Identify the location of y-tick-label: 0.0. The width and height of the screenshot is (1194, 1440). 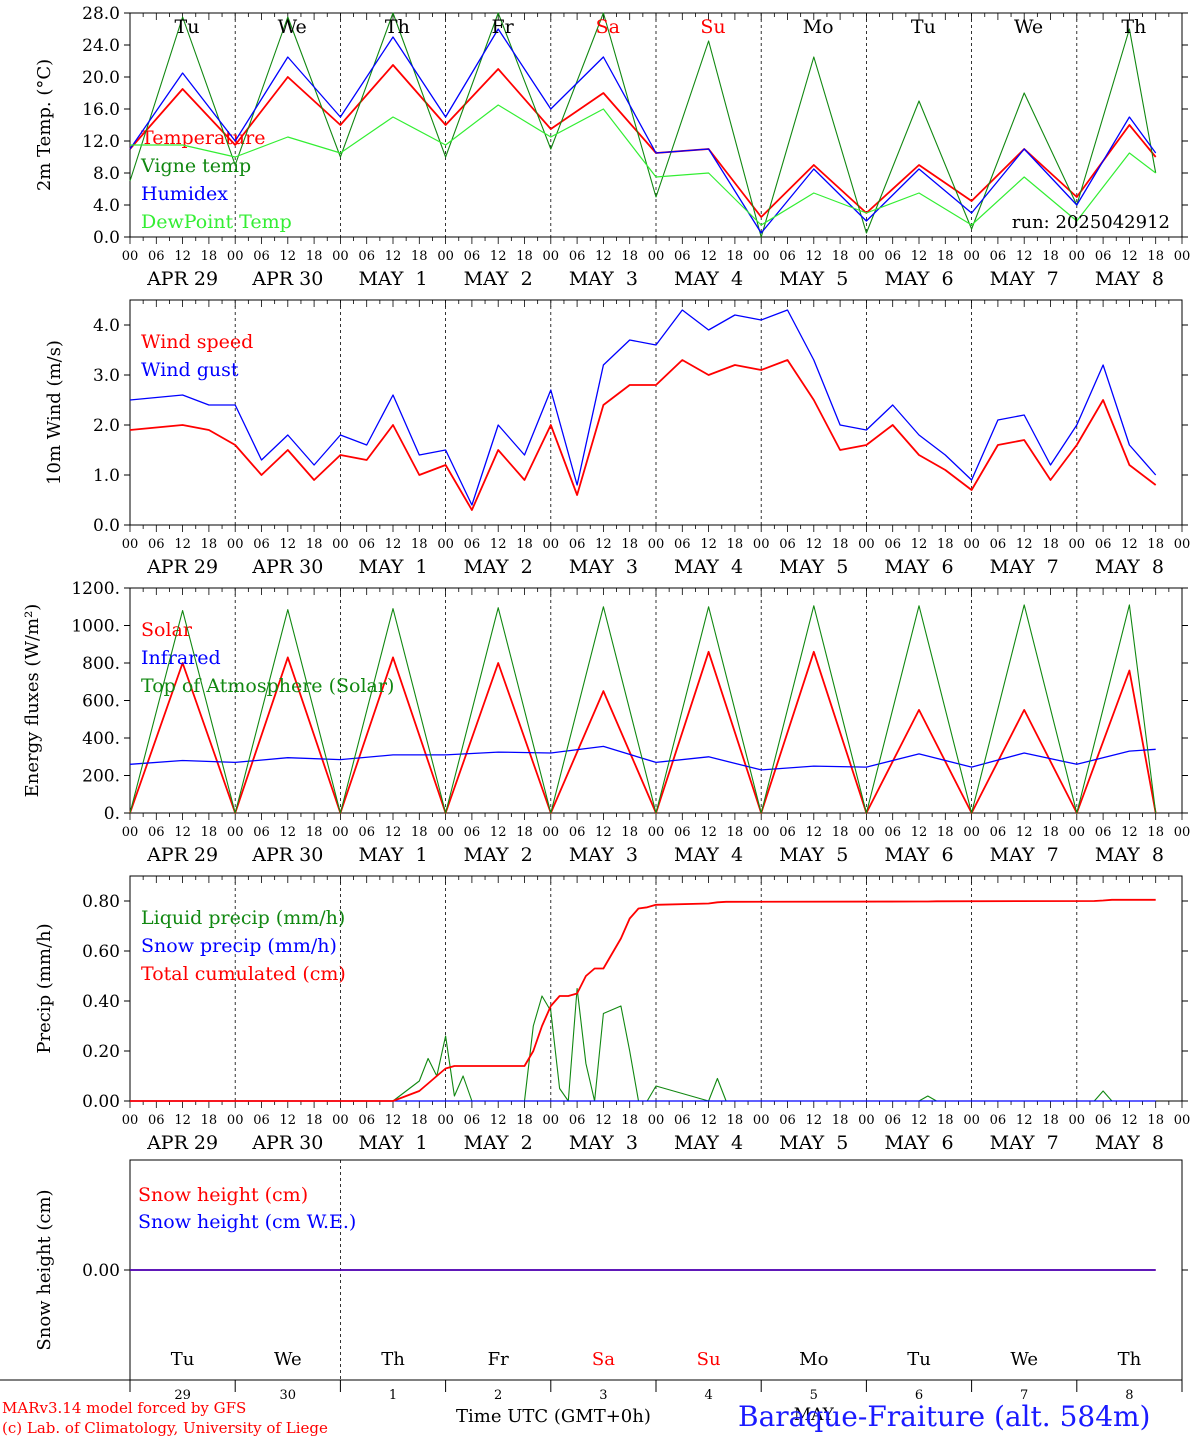
(106, 526).